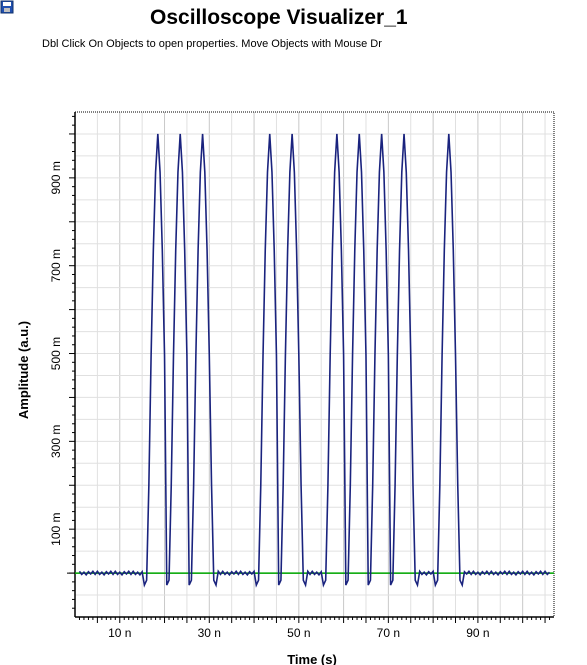 The image size is (587, 665). Describe the element at coordinates (279, 17) in the screenshot. I see `window-title: Oscilloscope Visualizer_1` at that location.